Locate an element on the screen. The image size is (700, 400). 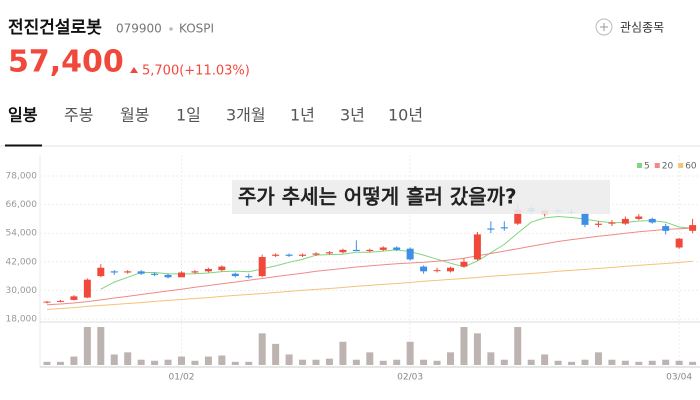
plus-sign is located at coordinates (604, 27).